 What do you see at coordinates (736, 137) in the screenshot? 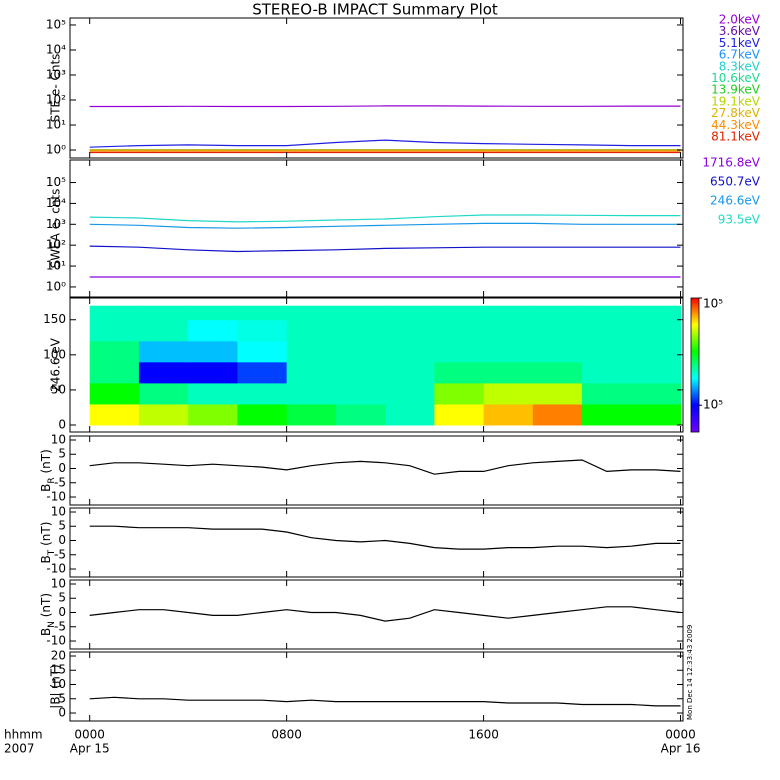
I see `legend-entry: 81.1keV` at bounding box center [736, 137].